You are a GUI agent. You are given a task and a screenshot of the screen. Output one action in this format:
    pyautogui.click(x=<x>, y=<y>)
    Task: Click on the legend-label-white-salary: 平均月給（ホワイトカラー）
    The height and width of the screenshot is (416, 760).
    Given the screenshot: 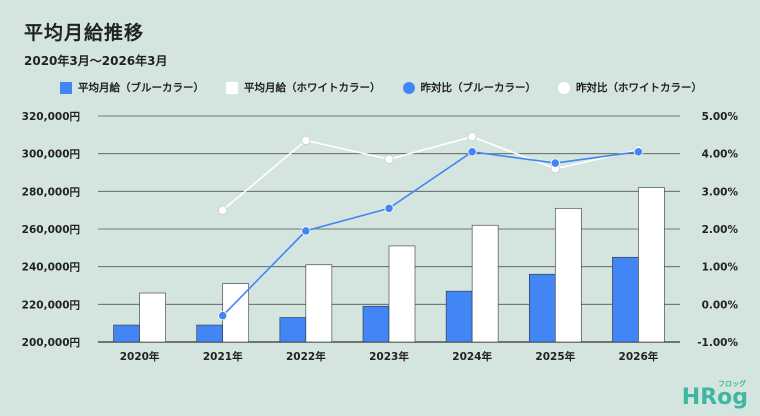 What is the action you would take?
    pyautogui.click(x=312, y=88)
    